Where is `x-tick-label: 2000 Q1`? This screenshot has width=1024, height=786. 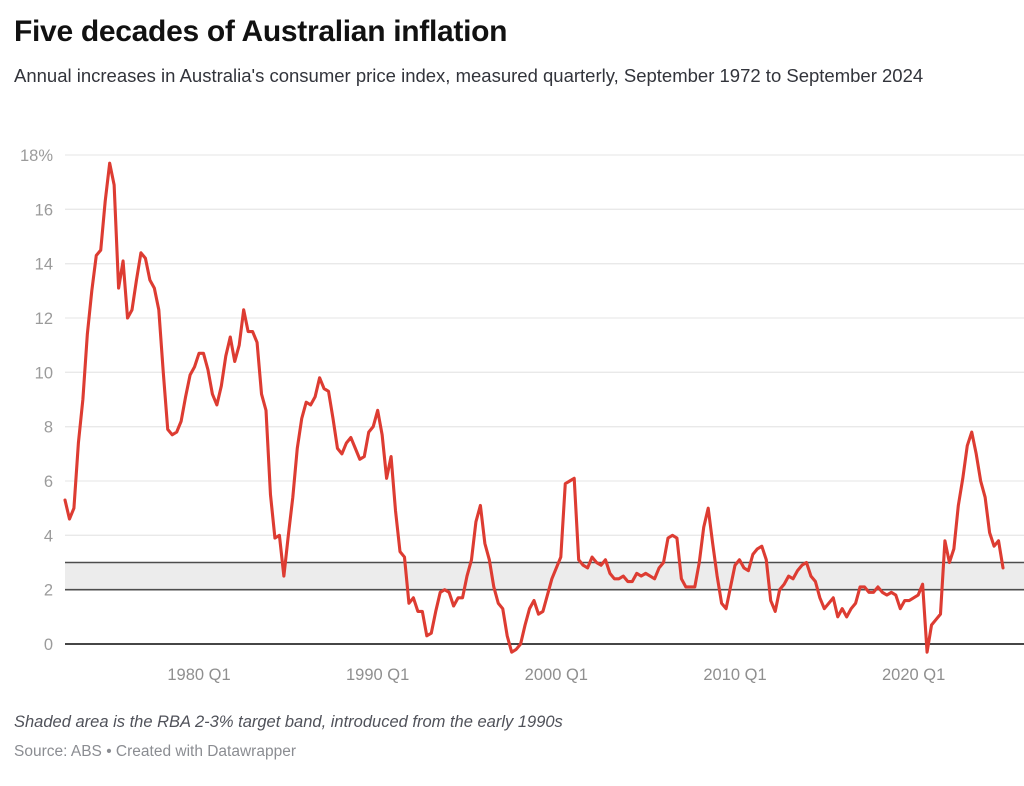
x-tick-label: 2000 Q1 is located at coordinates (556, 675).